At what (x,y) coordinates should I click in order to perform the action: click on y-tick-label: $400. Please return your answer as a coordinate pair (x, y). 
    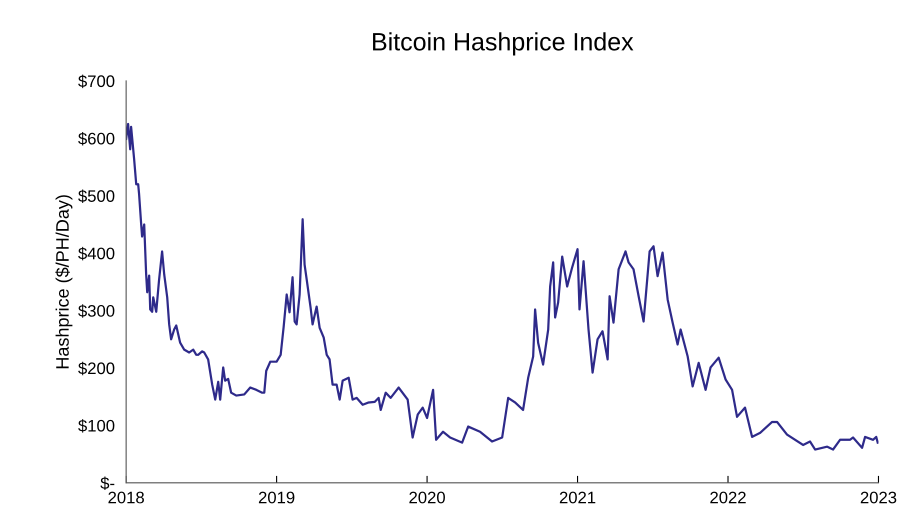
    Looking at the image, I should click on (96, 253).